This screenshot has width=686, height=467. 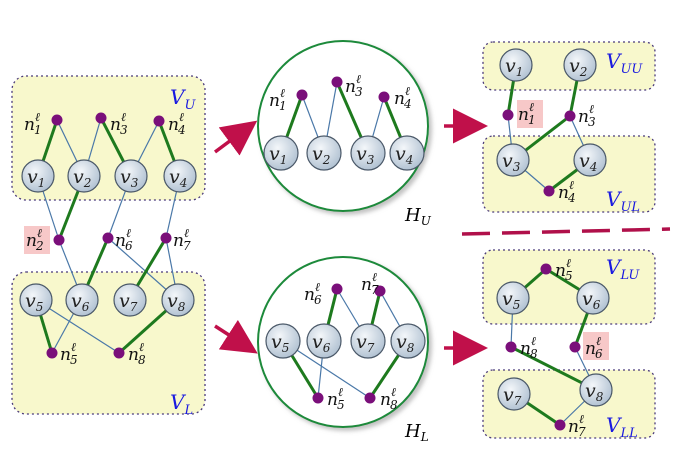 I want to click on node-v1: v1, so click(x=38, y=176).